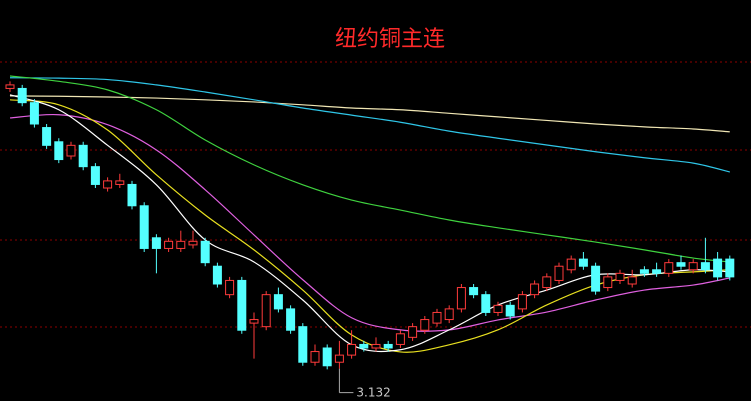 This screenshot has width=751, height=401. I want to click on low-label: 3.132, so click(373, 393).